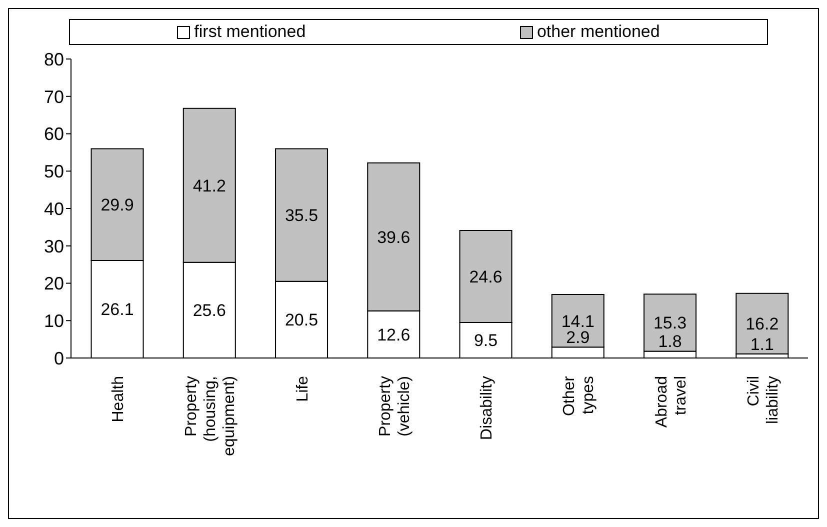 The width and height of the screenshot is (827, 527). I want to click on y-tick-label: 70, so click(54, 96).